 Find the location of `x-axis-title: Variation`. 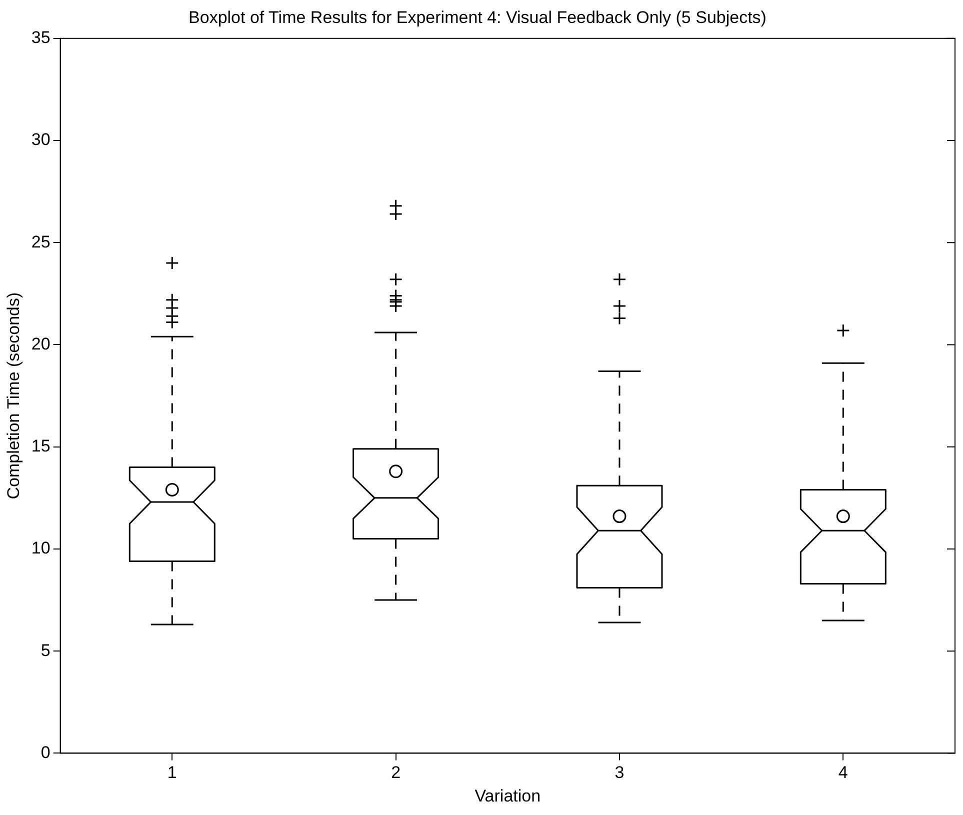

x-axis-title: Variation is located at coordinates (507, 796).